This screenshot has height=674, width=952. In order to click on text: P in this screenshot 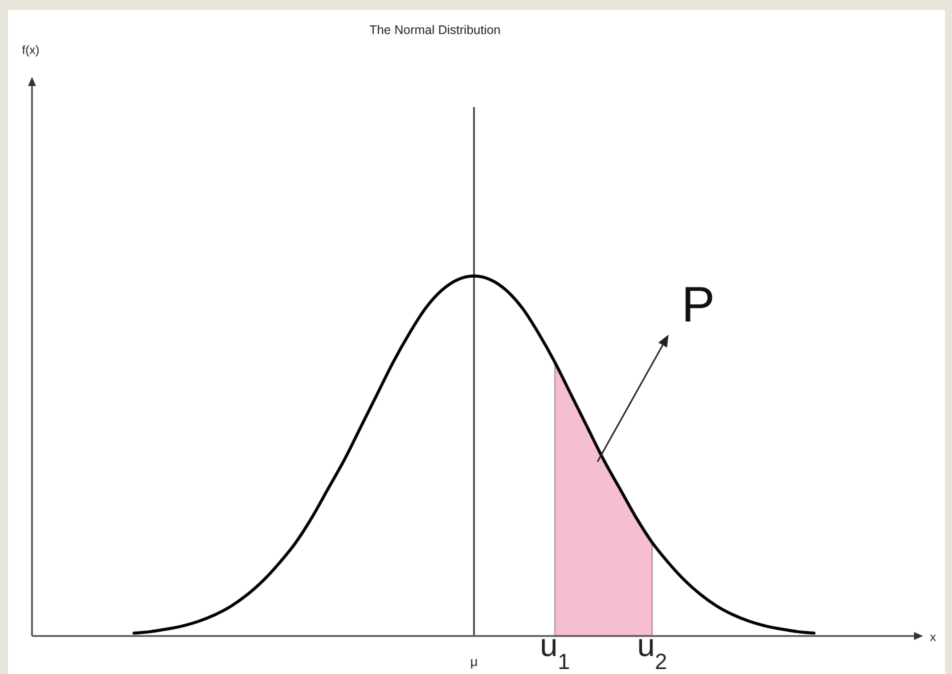, I will do `click(698, 304)`.